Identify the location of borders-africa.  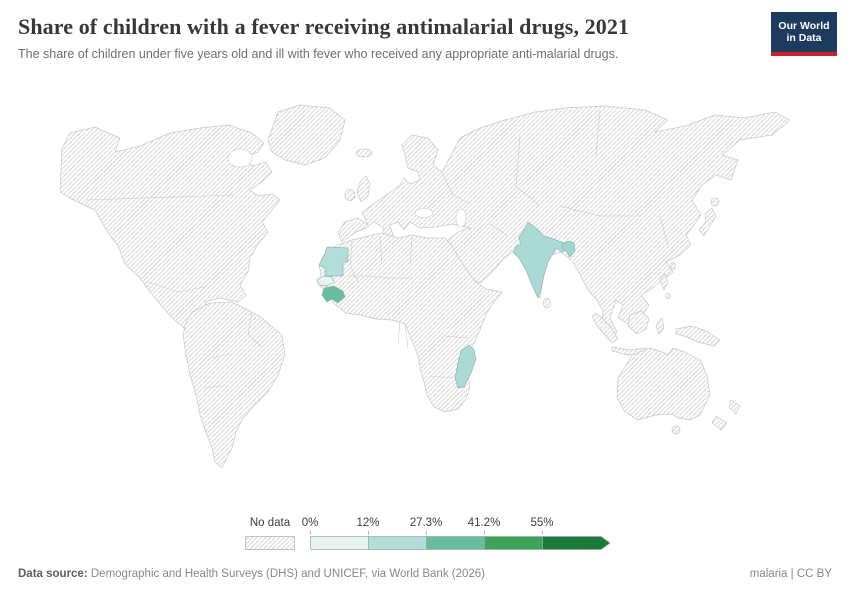
(408, 307).